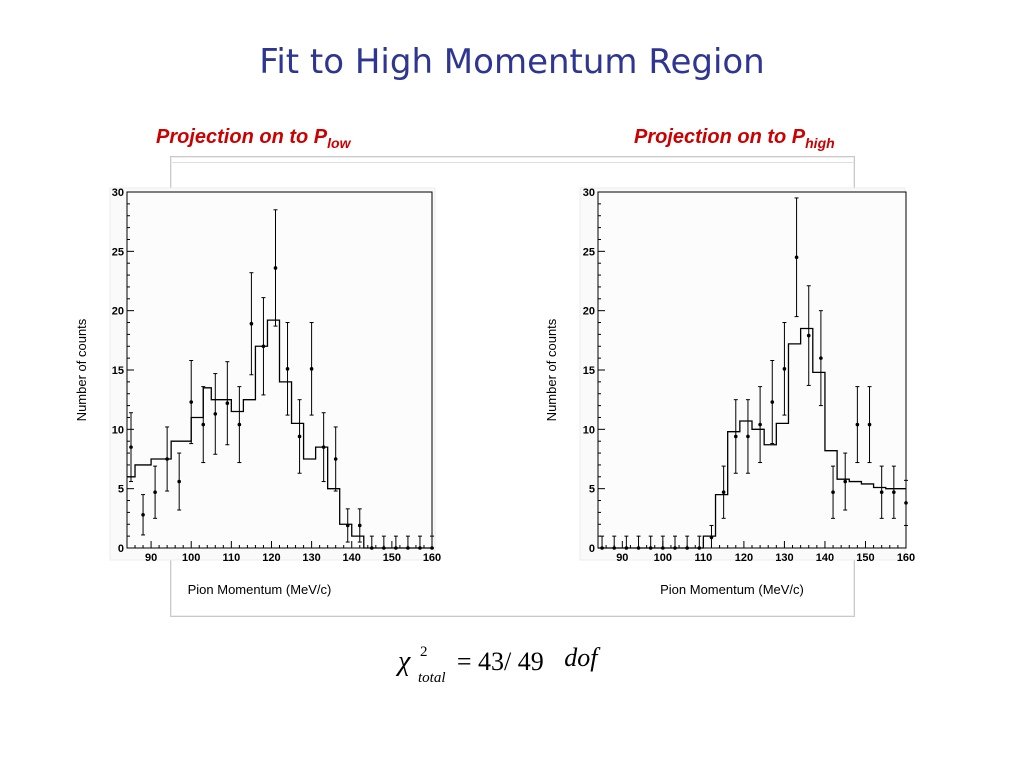 The width and height of the screenshot is (1024, 768). What do you see at coordinates (784, 558) in the screenshot?
I see `panel-2-x-tick-label: 130` at bounding box center [784, 558].